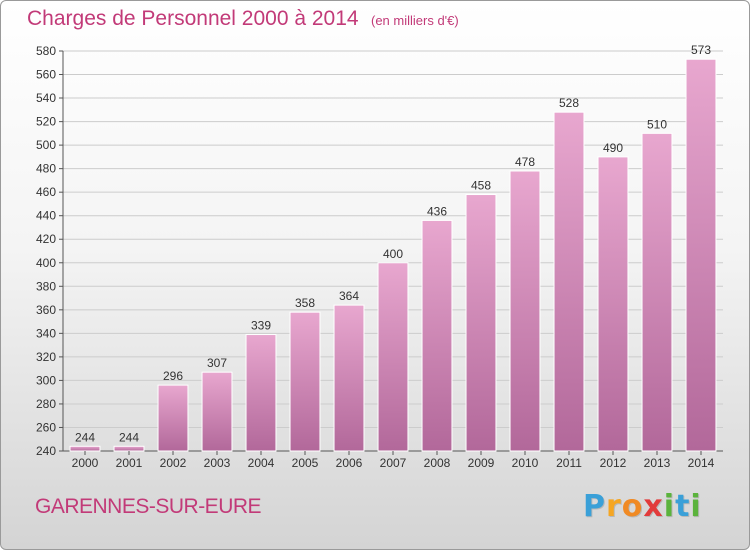  Describe the element at coordinates (683, 506) in the screenshot. I see `logo-letter: t` at that location.